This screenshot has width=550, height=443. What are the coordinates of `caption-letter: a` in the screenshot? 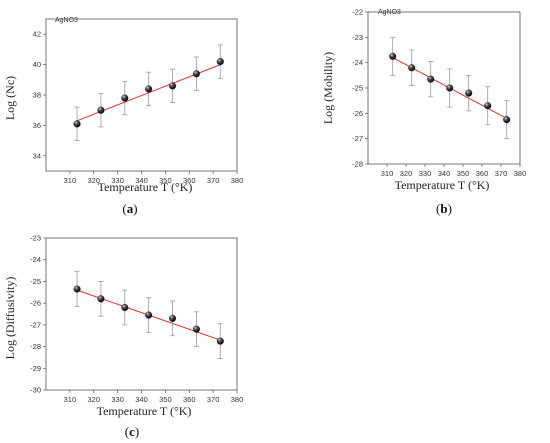 It's located at (130, 208).